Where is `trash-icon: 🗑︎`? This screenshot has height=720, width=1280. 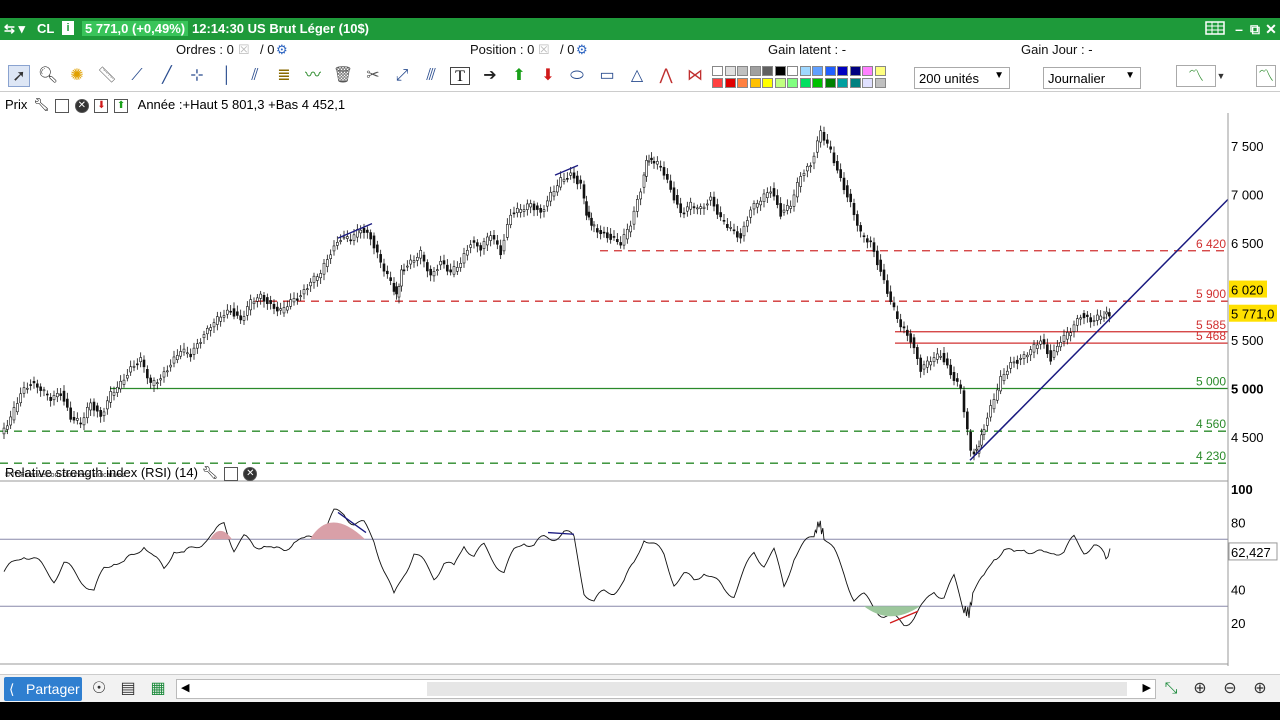 trash-icon: 🗑︎ is located at coordinates (343, 75).